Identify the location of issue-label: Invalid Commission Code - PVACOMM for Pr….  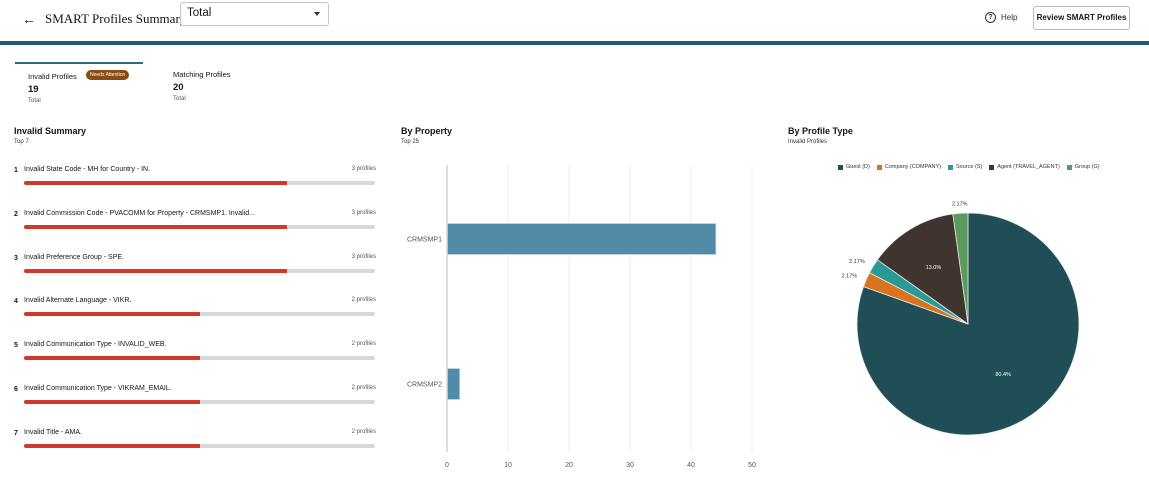
(139, 213).